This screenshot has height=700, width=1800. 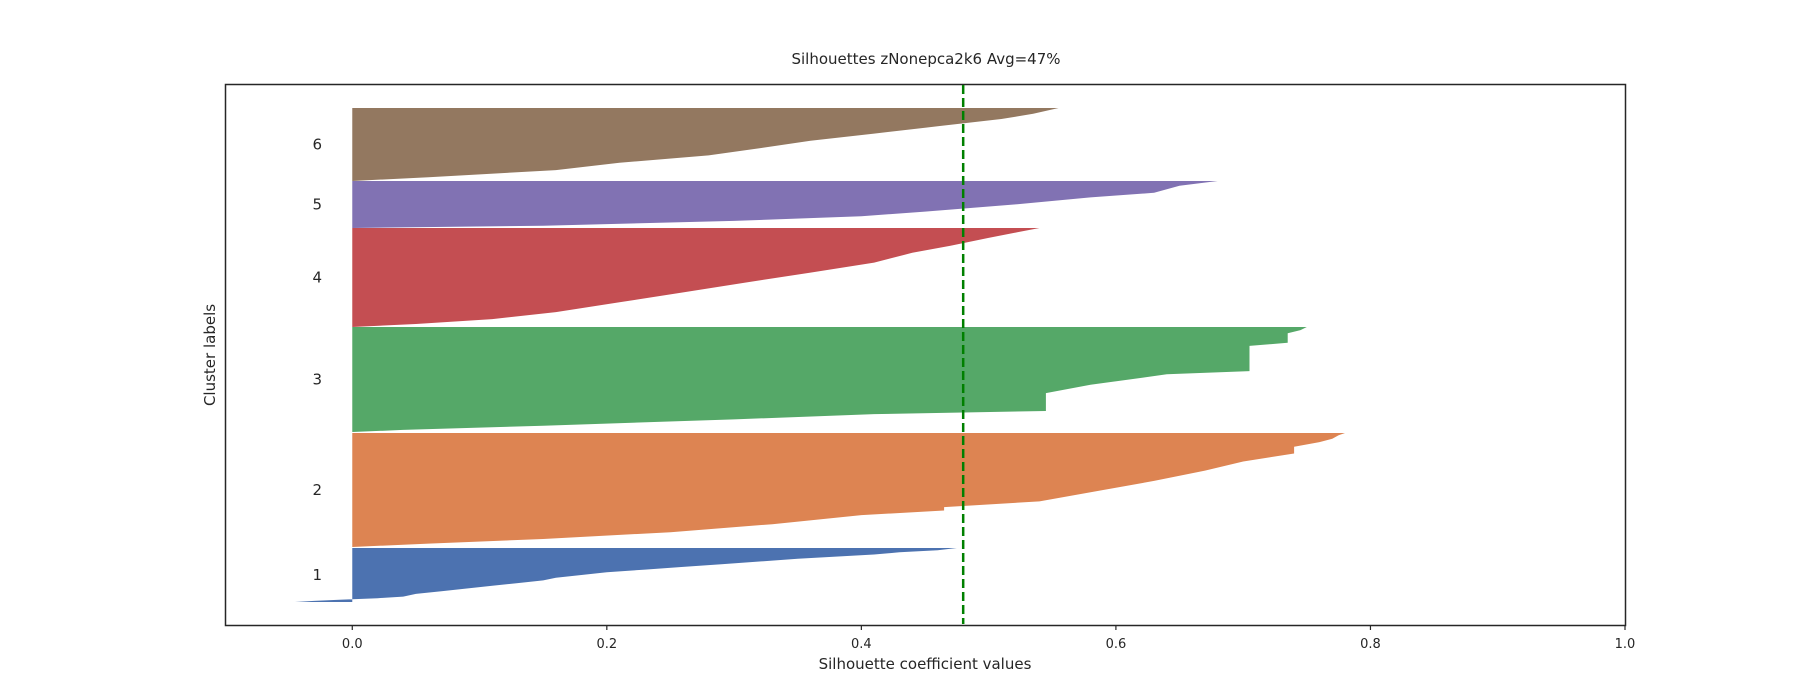 What do you see at coordinates (318, 278) in the screenshot?
I see `cluster-label-4: 4` at bounding box center [318, 278].